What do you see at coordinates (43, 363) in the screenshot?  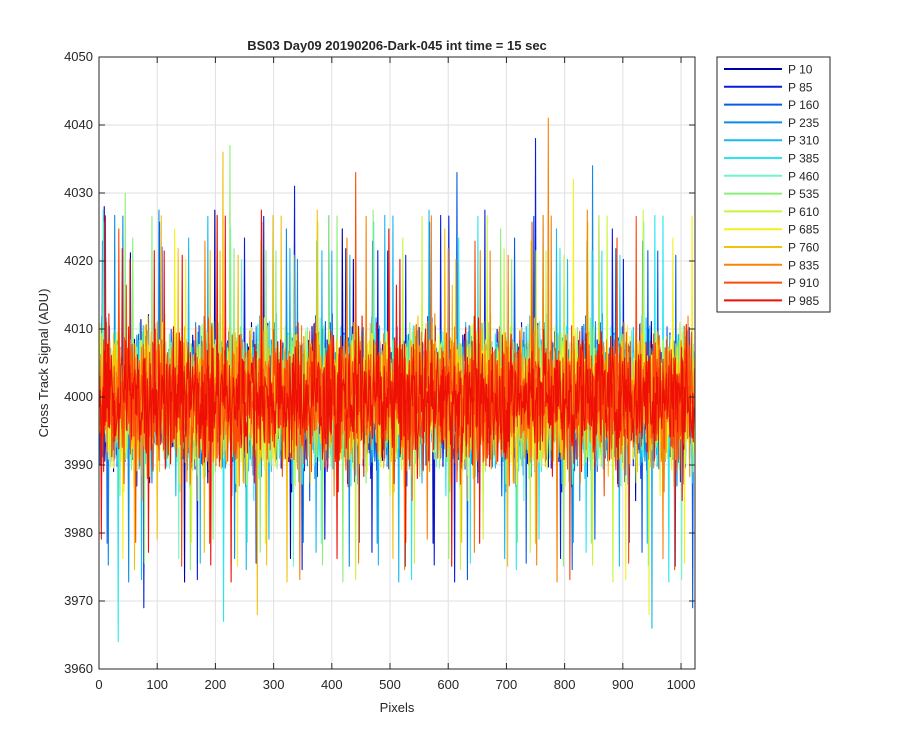 I see `y-axis-label: Cross Track Signal (ADU)` at bounding box center [43, 363].